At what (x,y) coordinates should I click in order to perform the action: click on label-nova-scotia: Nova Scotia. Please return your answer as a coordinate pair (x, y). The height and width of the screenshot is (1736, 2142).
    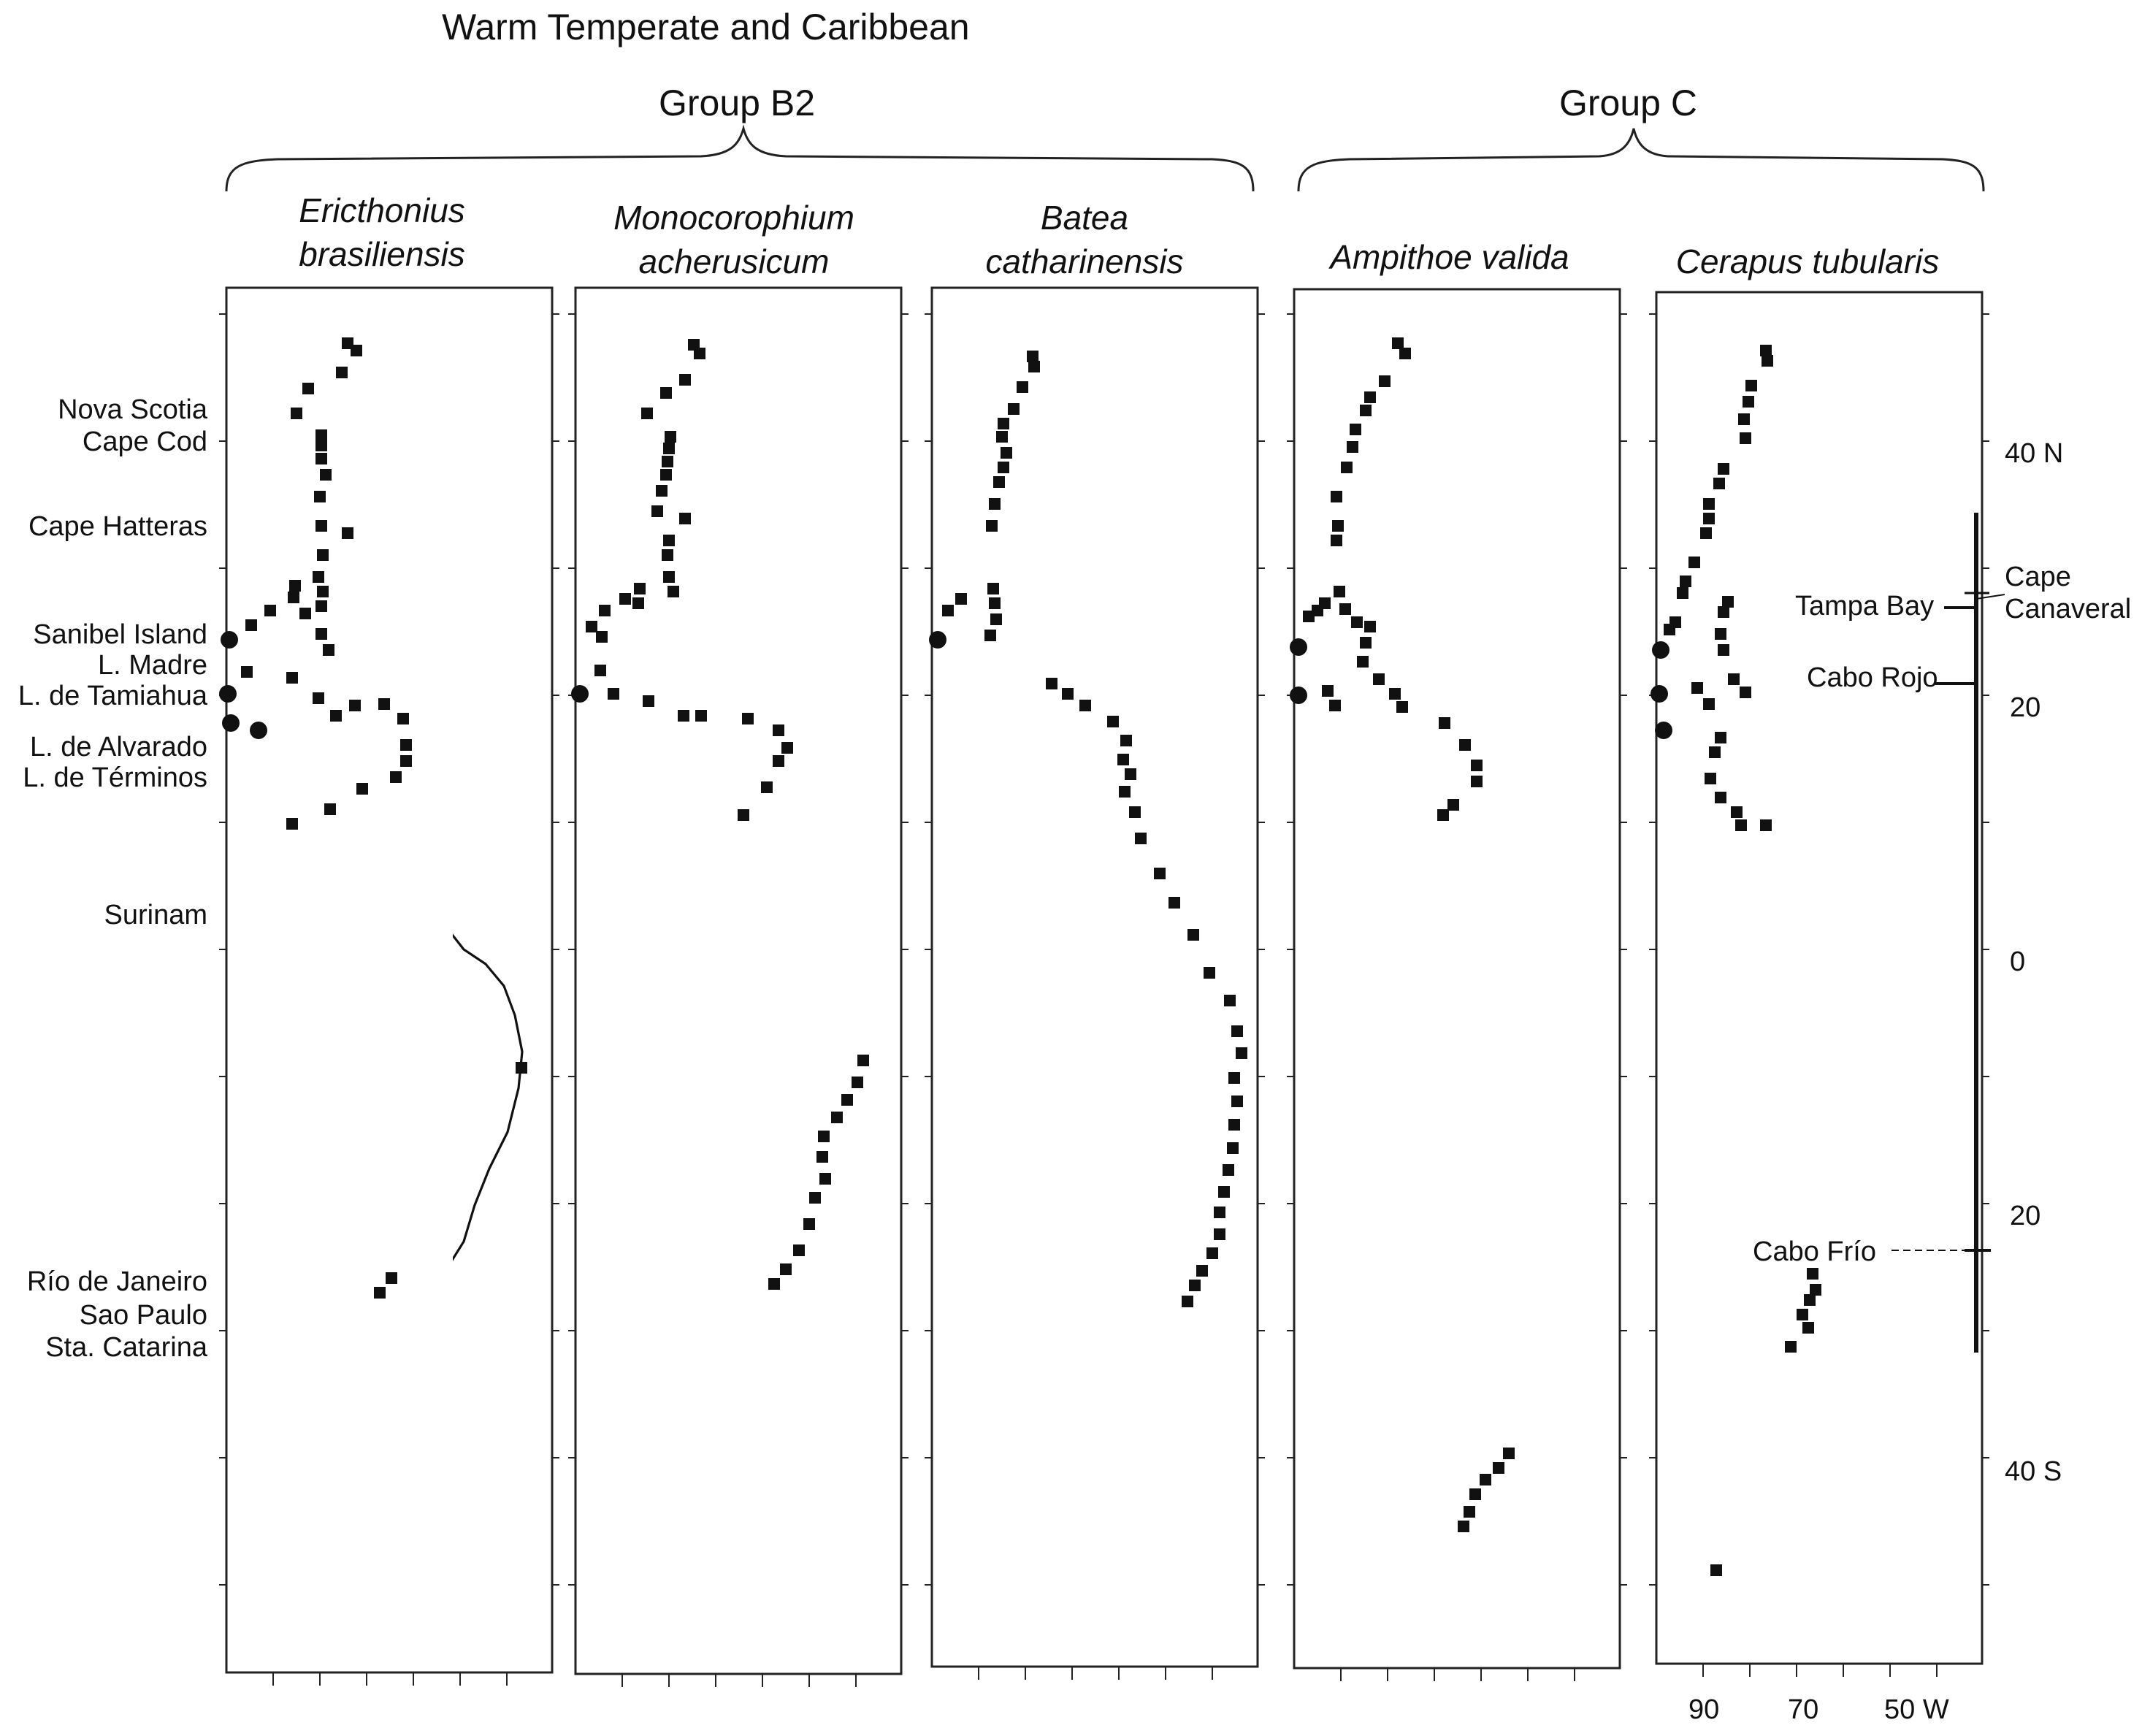
    Looking at the image, I should click on (132, 409).